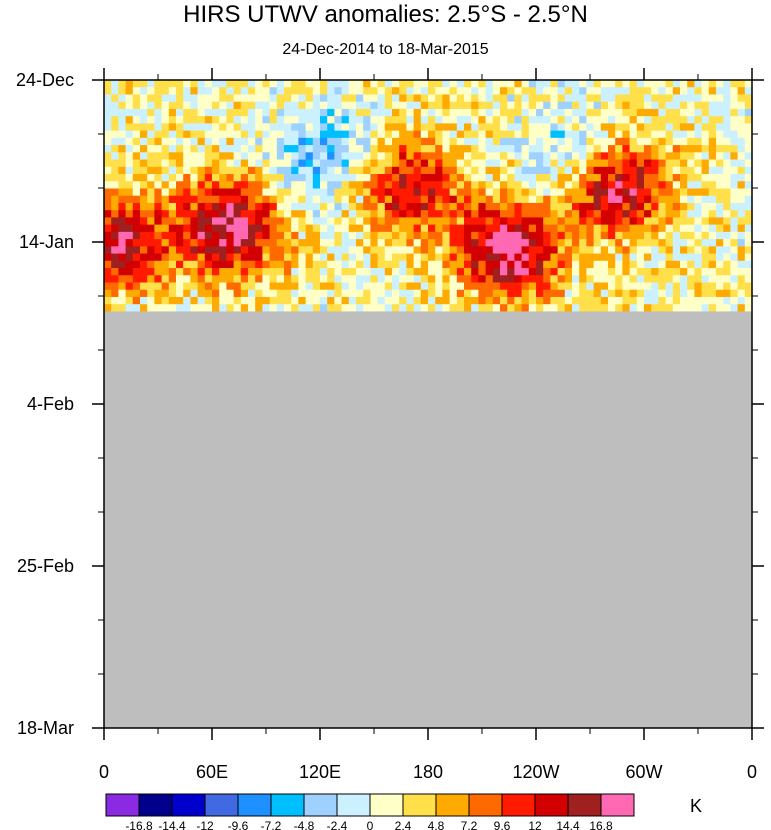 This screenshot has width=771, height=830. I want to click on colorbar-label: -2.4, so click(337, 824).